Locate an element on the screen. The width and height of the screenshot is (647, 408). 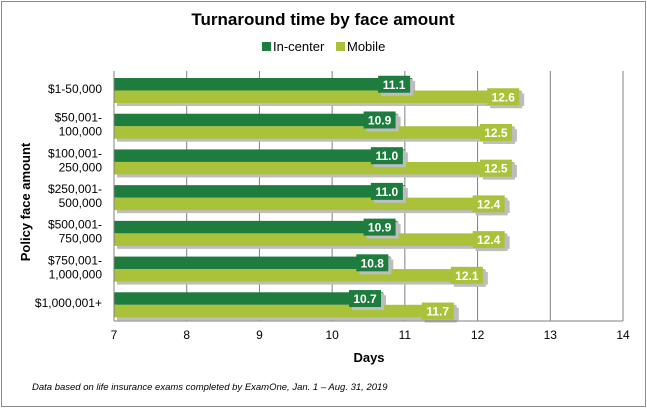
data-label: 12.1 is located at coordinates (467, 276).